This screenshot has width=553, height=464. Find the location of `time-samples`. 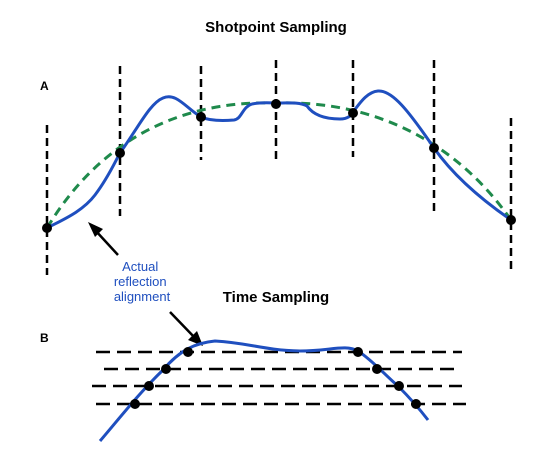

time-samples is located at coordinates (275, 378).